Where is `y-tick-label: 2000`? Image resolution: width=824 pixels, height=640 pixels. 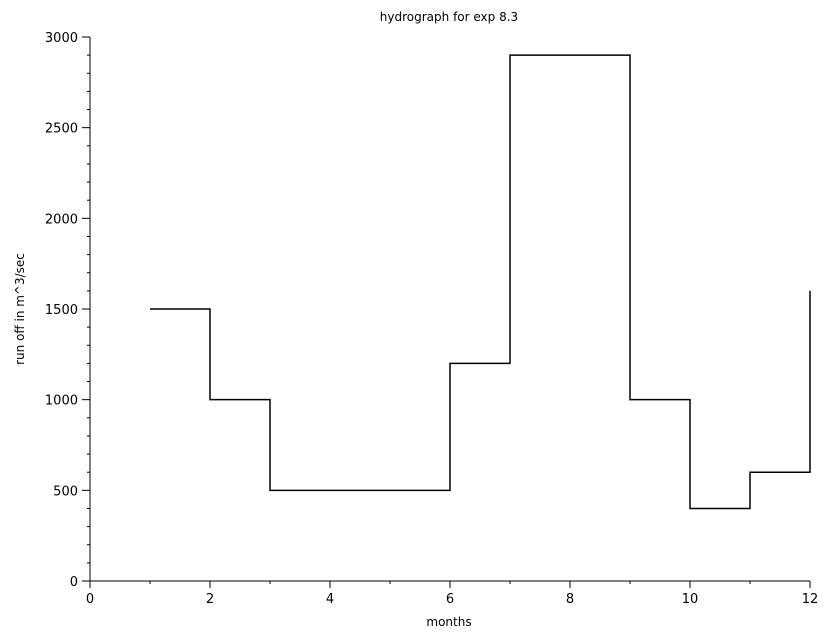 y-tick-label: 2000 is located at coordinates (61, 219).